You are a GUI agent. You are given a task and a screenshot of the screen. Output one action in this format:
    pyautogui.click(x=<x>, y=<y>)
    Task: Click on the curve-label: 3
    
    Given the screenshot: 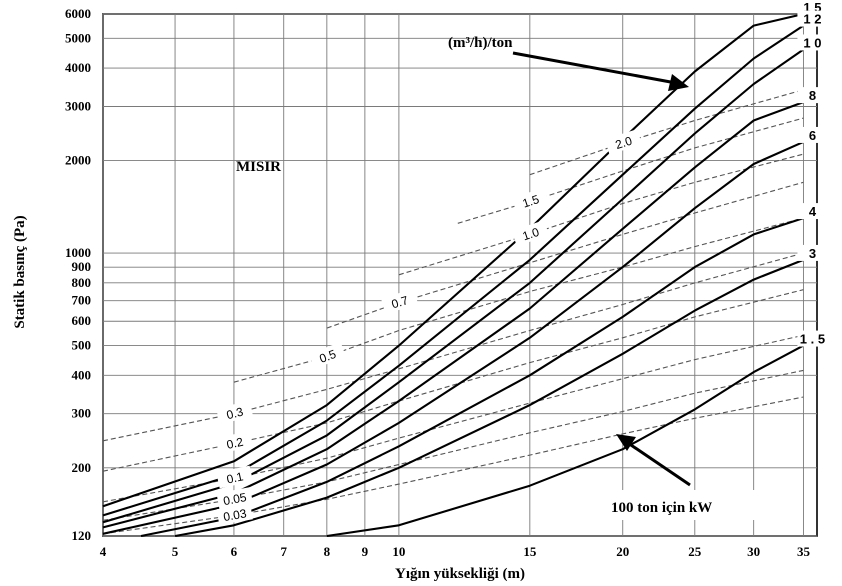 What is the action you would take?
    pyautogui.click(x=812, y=253)
    